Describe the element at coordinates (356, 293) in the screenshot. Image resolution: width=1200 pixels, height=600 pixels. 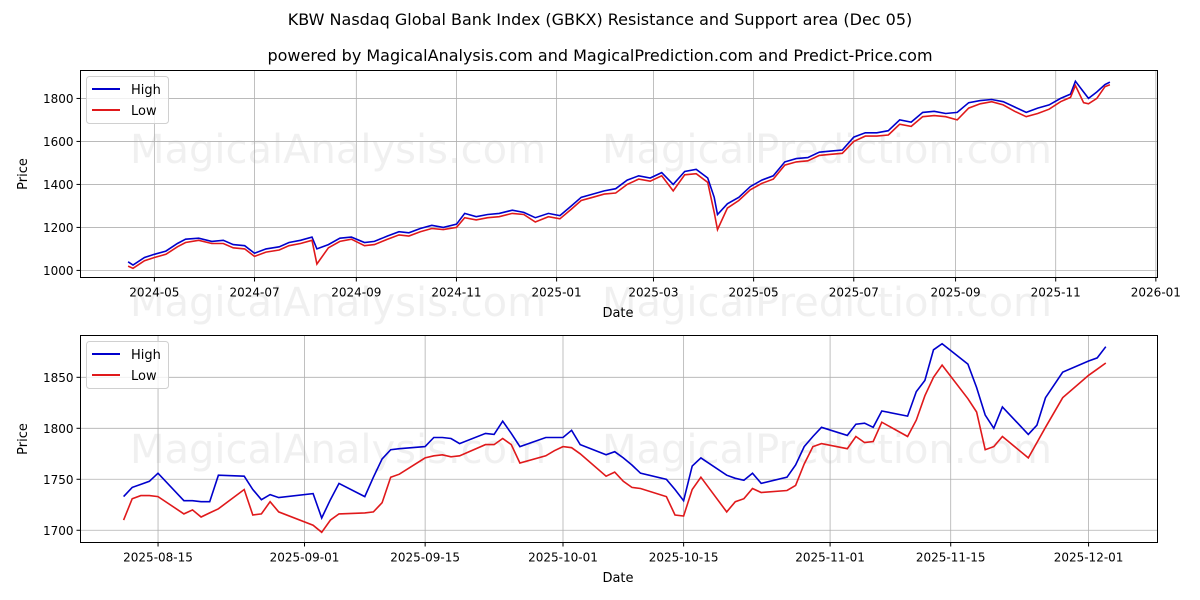
I see `x-tick-label: 2024-09` at that location.